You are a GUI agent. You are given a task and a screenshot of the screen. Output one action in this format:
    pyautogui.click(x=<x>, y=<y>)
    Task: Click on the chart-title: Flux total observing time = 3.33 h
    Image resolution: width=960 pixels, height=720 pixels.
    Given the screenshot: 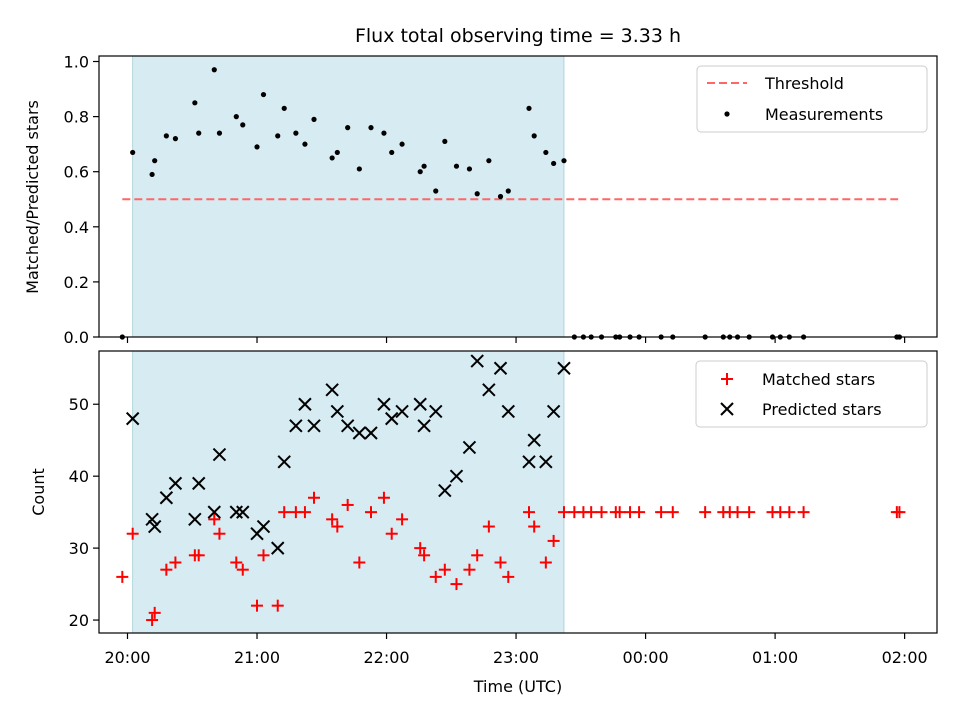 What is the action you would take?
    pyautogui.click(x=518, y=36)
    